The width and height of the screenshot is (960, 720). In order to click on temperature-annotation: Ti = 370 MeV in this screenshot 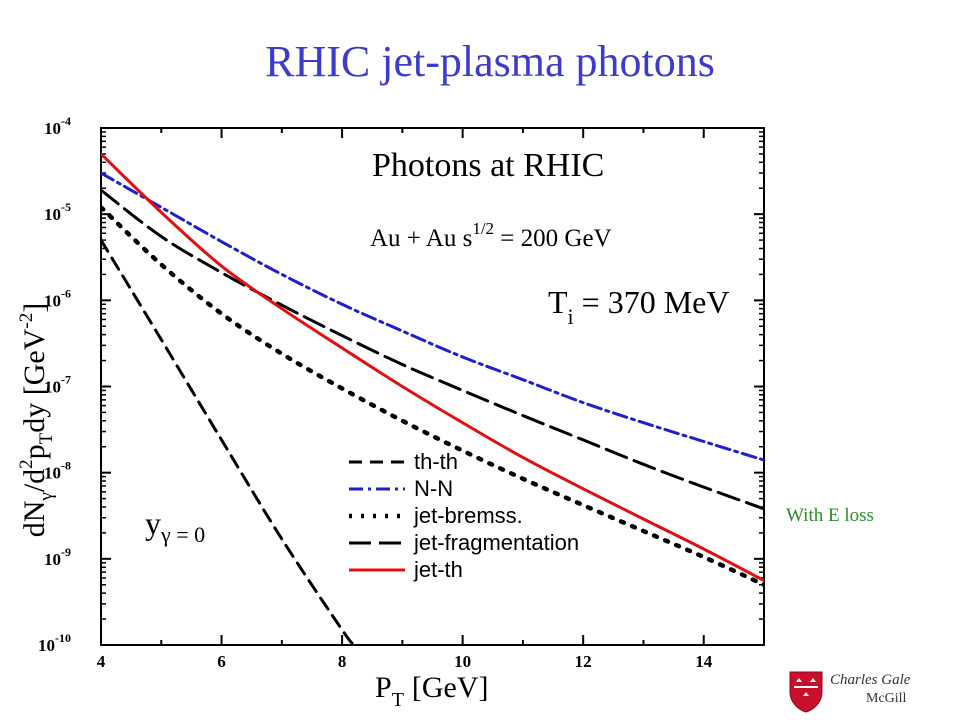, I will do `click(638, 306)`.